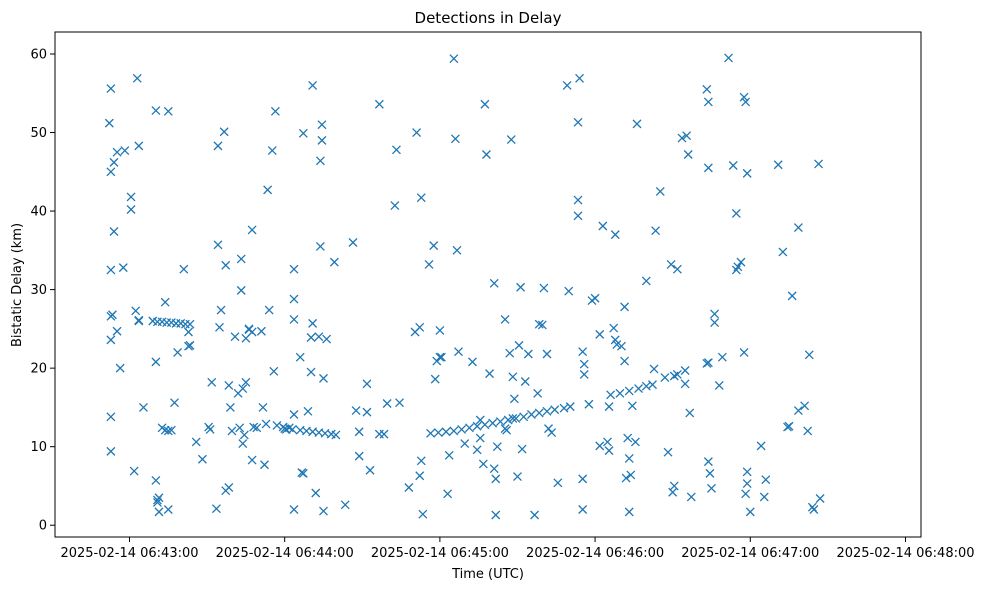 The image size is (988, 594). Describe the element at coordinates (38, 447) in the screenshot. I see `y-tick-label: 10` at that location.